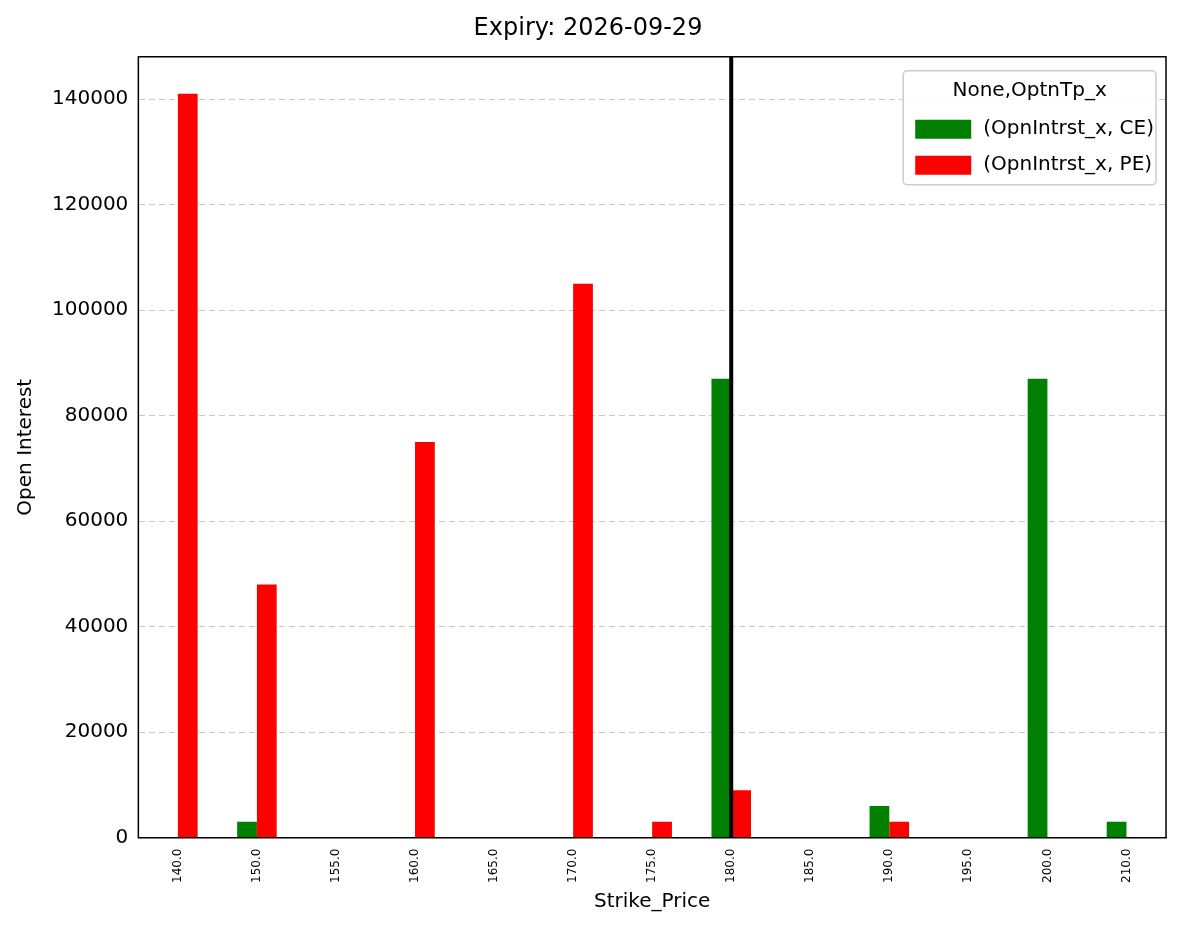 This screenshot has height=928, width=1196. Describe the element at coordinates (1068, 163) in the screenshot. I see `legend-label: (OpnIntrst_x, PE)` at that location.